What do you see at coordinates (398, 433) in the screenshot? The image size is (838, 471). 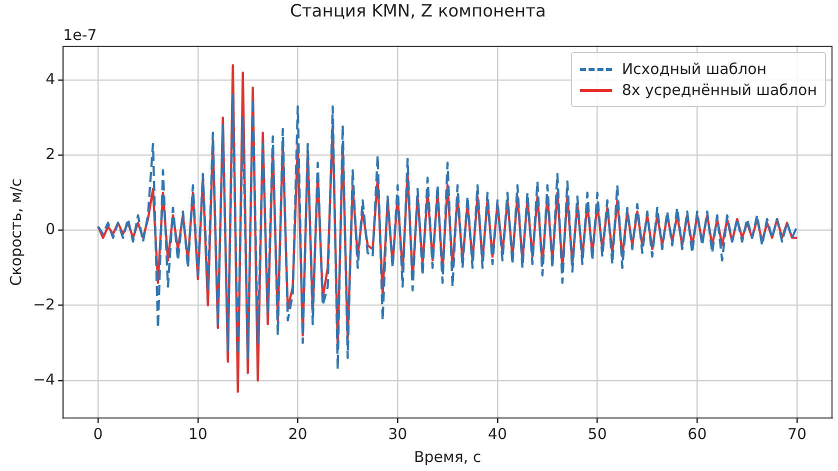 I see `x-tick-label: 30` at bounding box center [398, 433].